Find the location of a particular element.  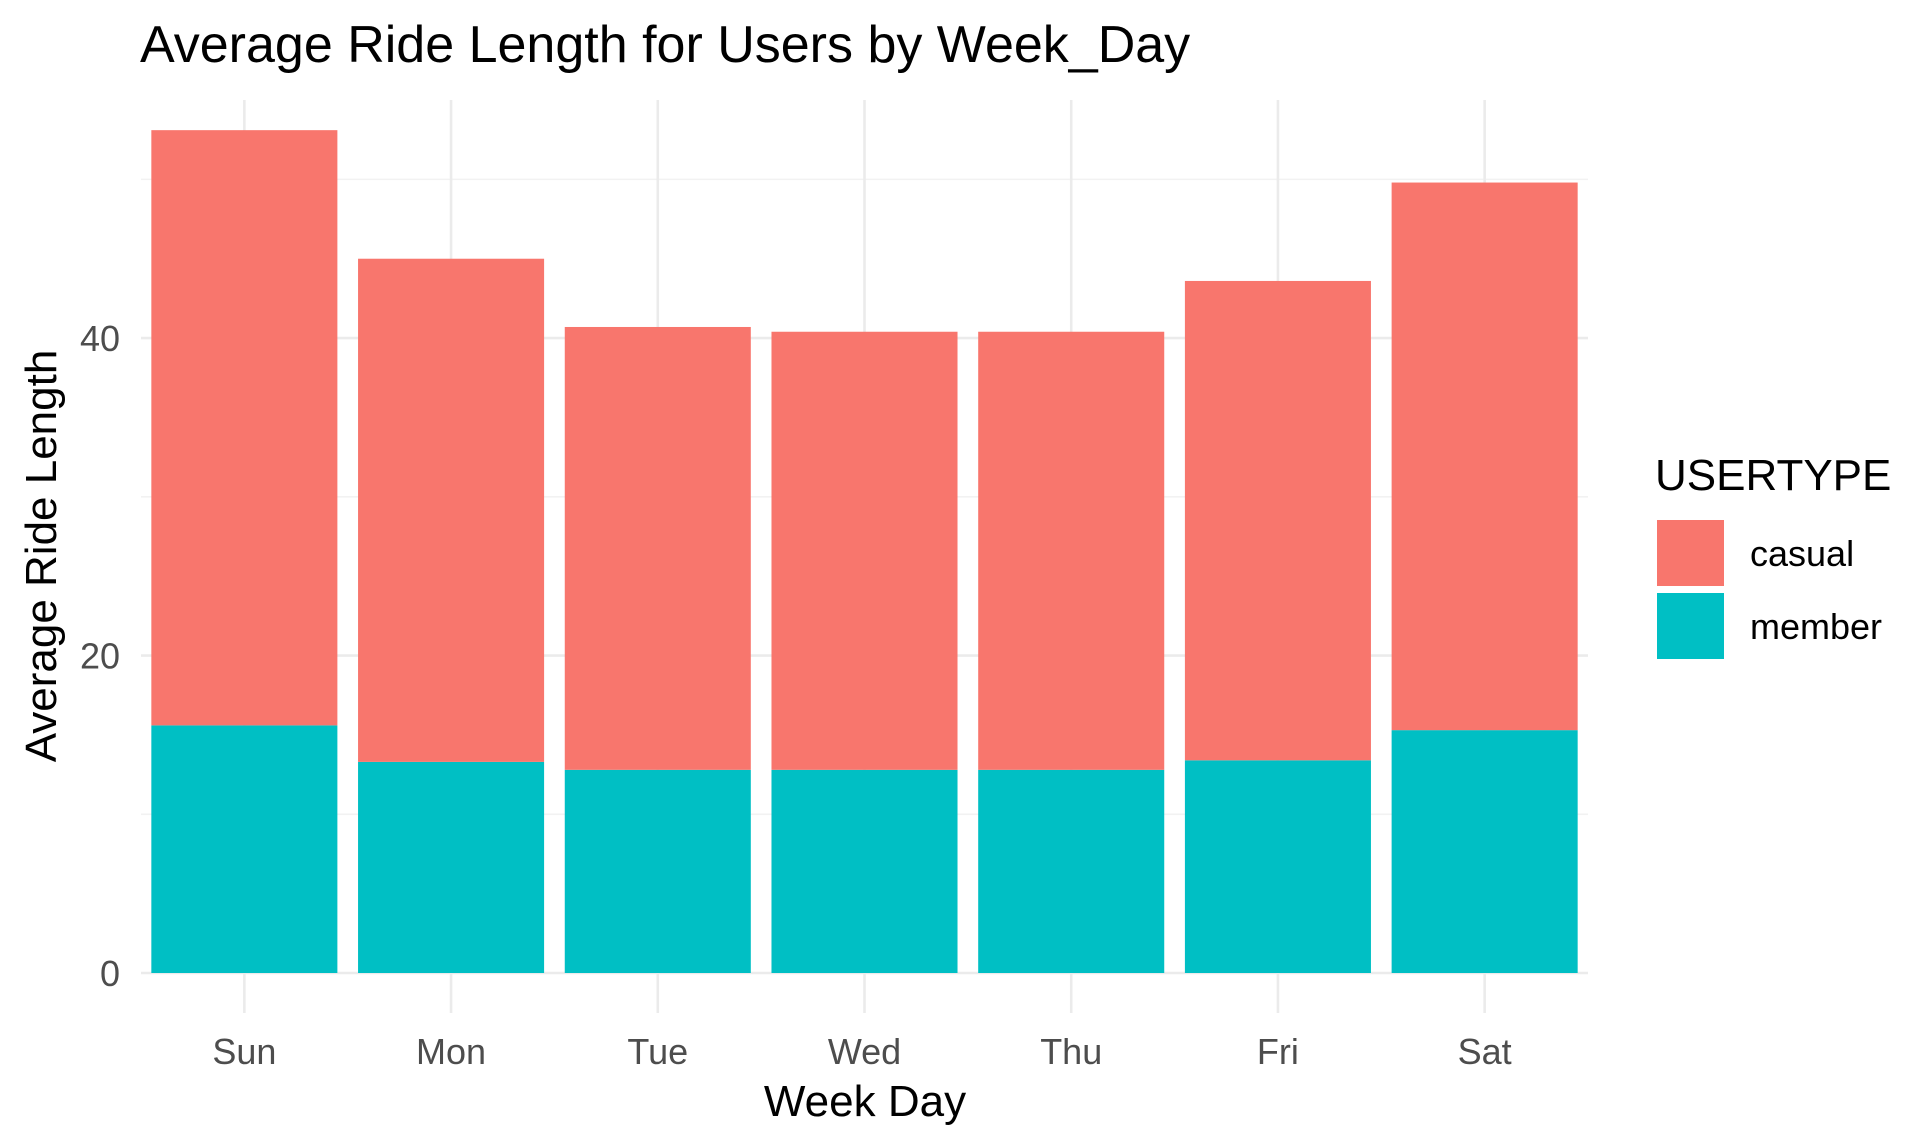

legend: USERTYPE casual member is located at coordinates (1773, 555).